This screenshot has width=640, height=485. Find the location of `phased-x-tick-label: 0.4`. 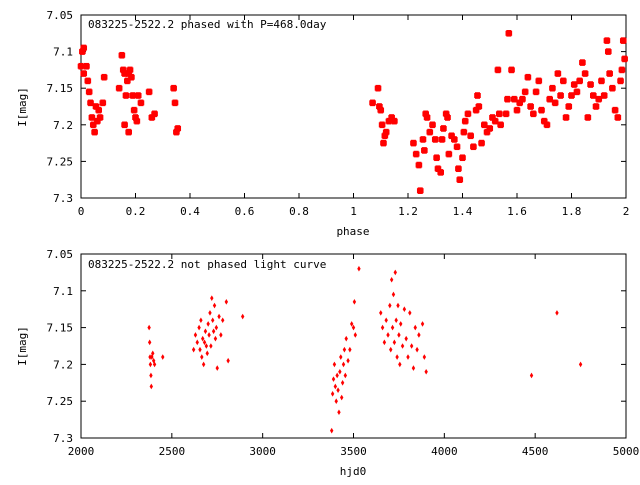

phased-x-tick-label: 0.4 is located at coordinates (190, 211).